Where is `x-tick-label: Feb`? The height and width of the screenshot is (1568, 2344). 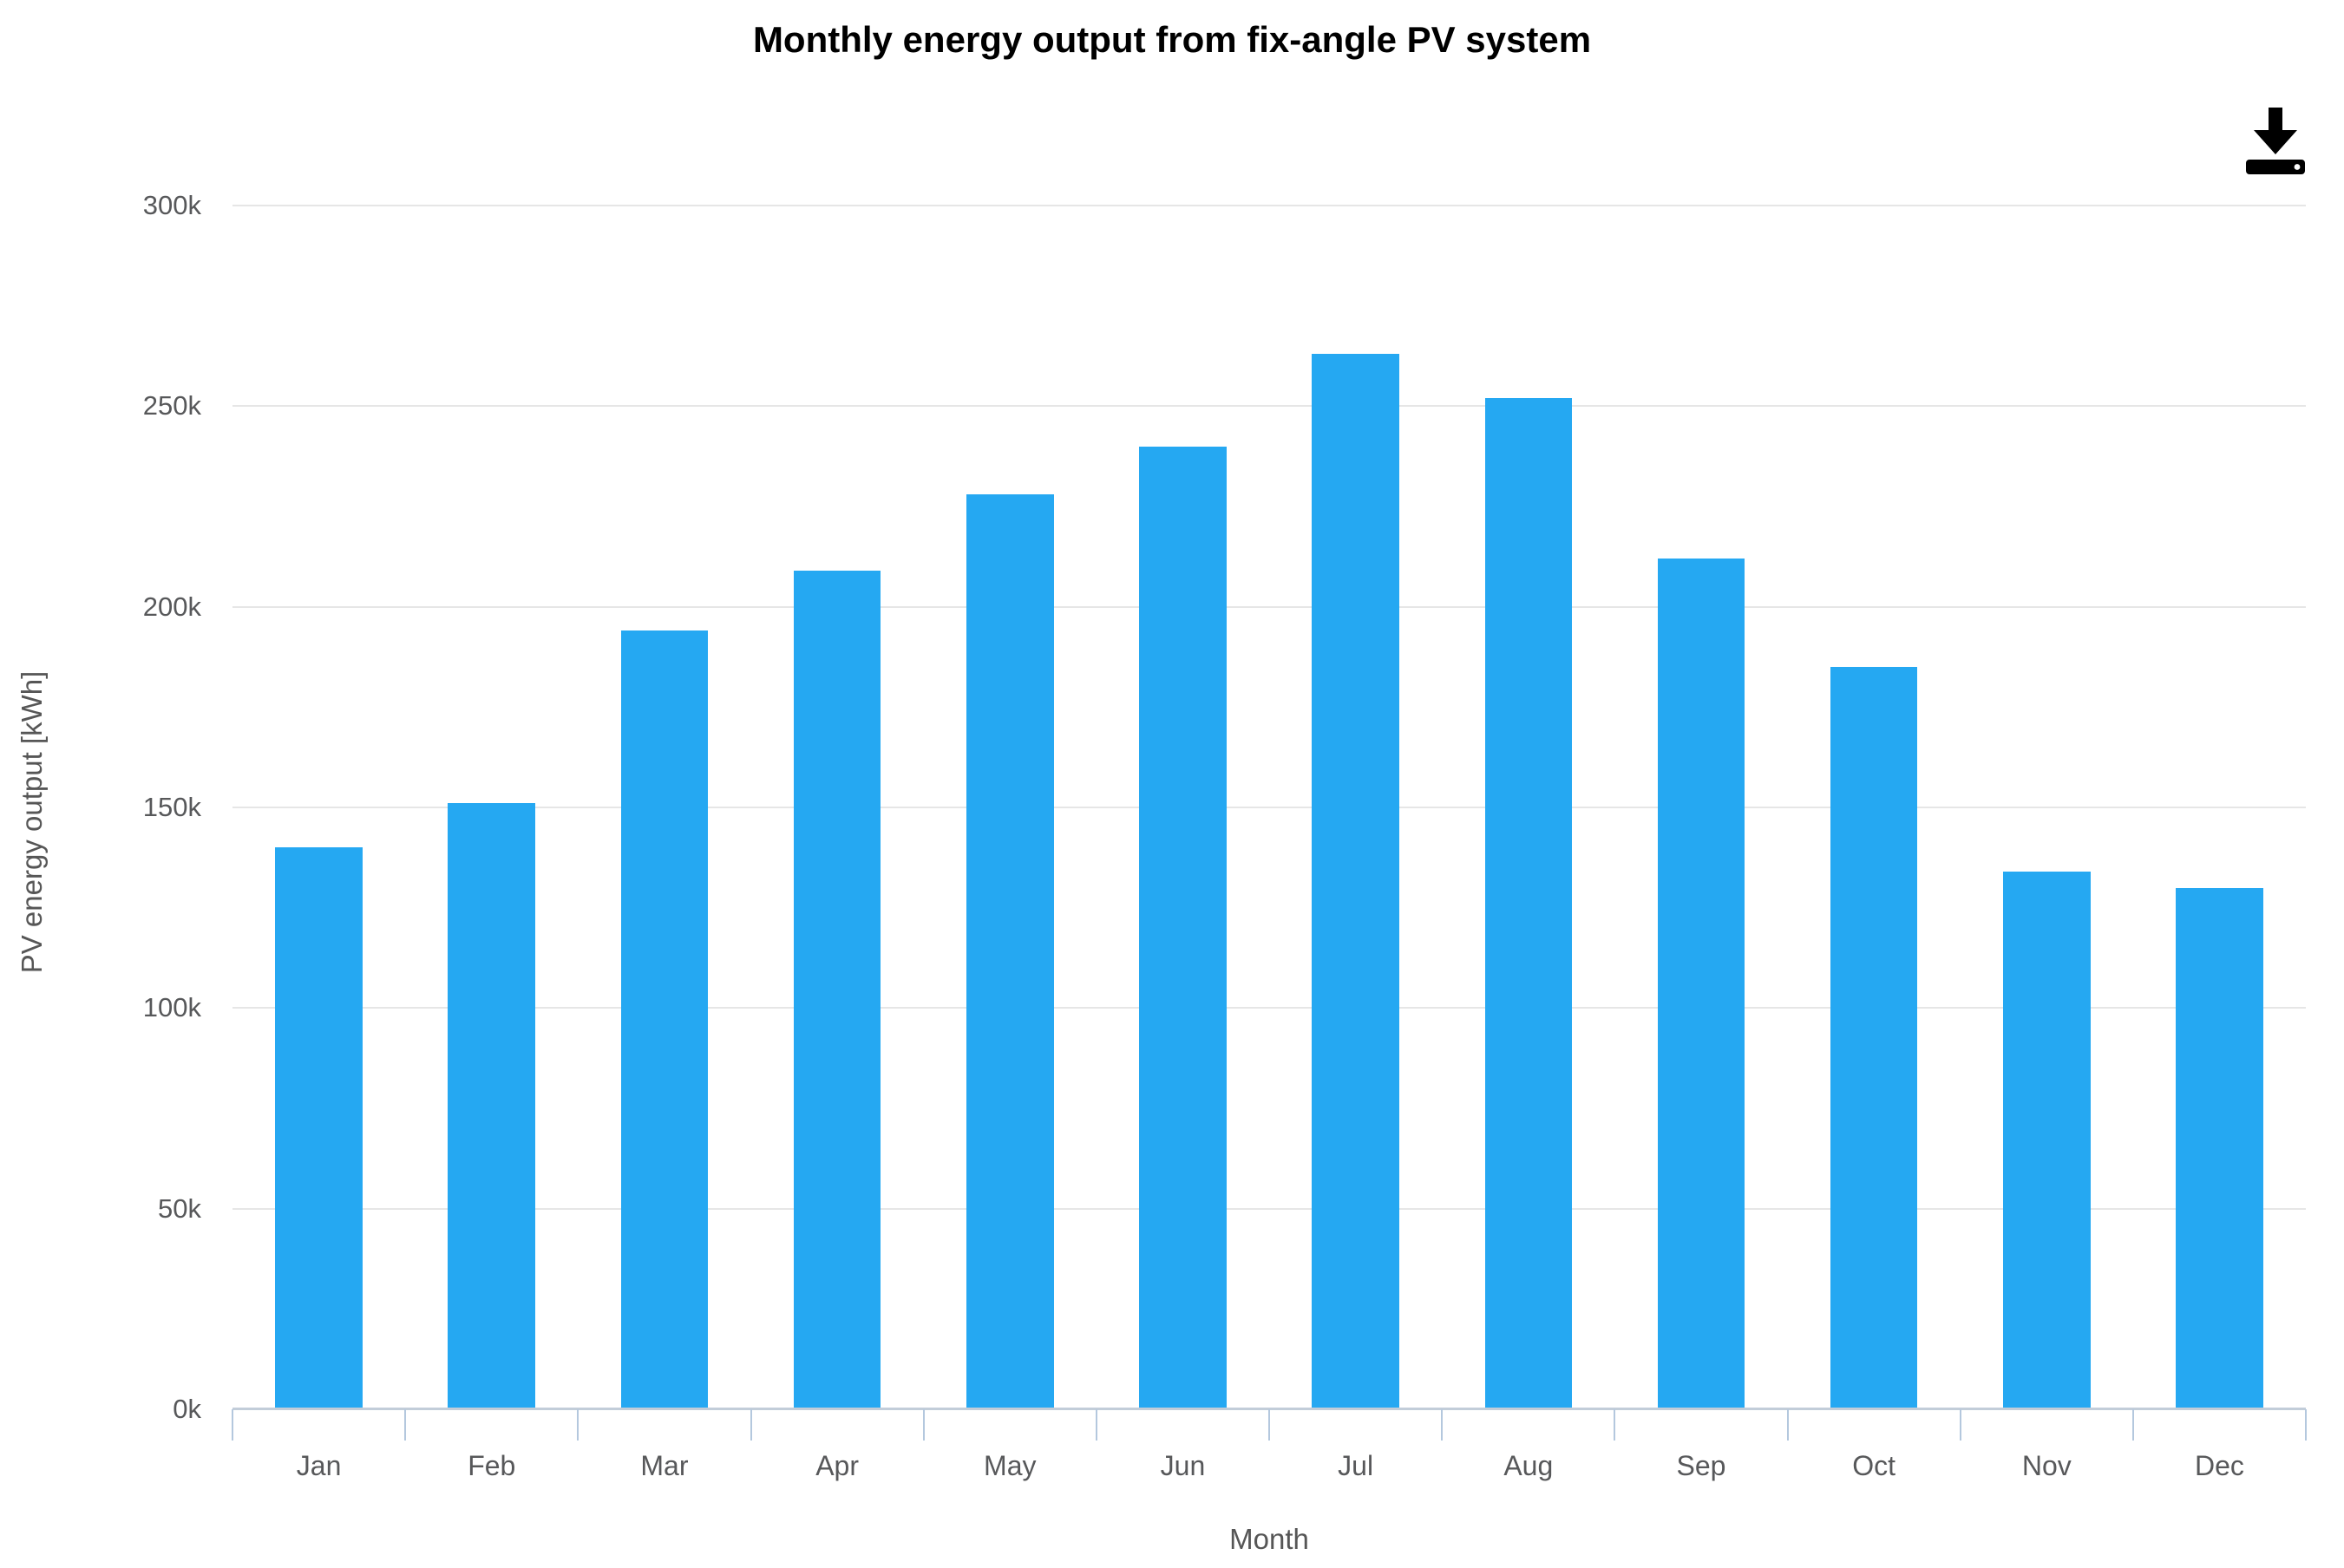 x-tick-label: Feb is located at coordinates (492, 1465).